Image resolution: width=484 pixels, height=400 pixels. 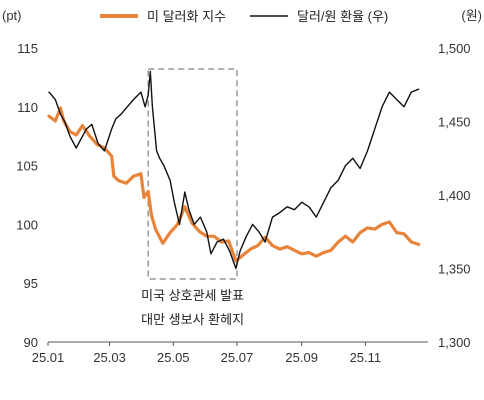 What do you see at coordinates (237, 357) in the screenshot?
I see `x-tick-label: 25.07` at bounding box center [237, 357].